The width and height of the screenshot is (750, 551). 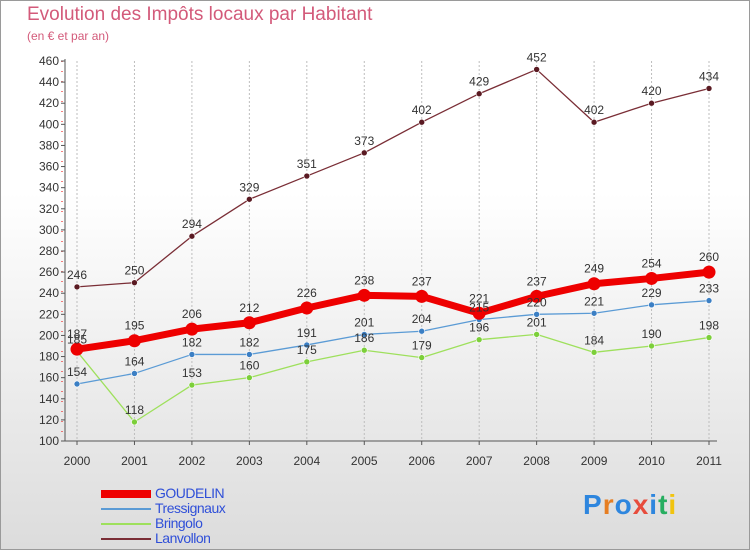 What do you see at coordinates (134, 422) in the screenshot?
I see `point-bringolo-2001` at bounding box center [134, 422].